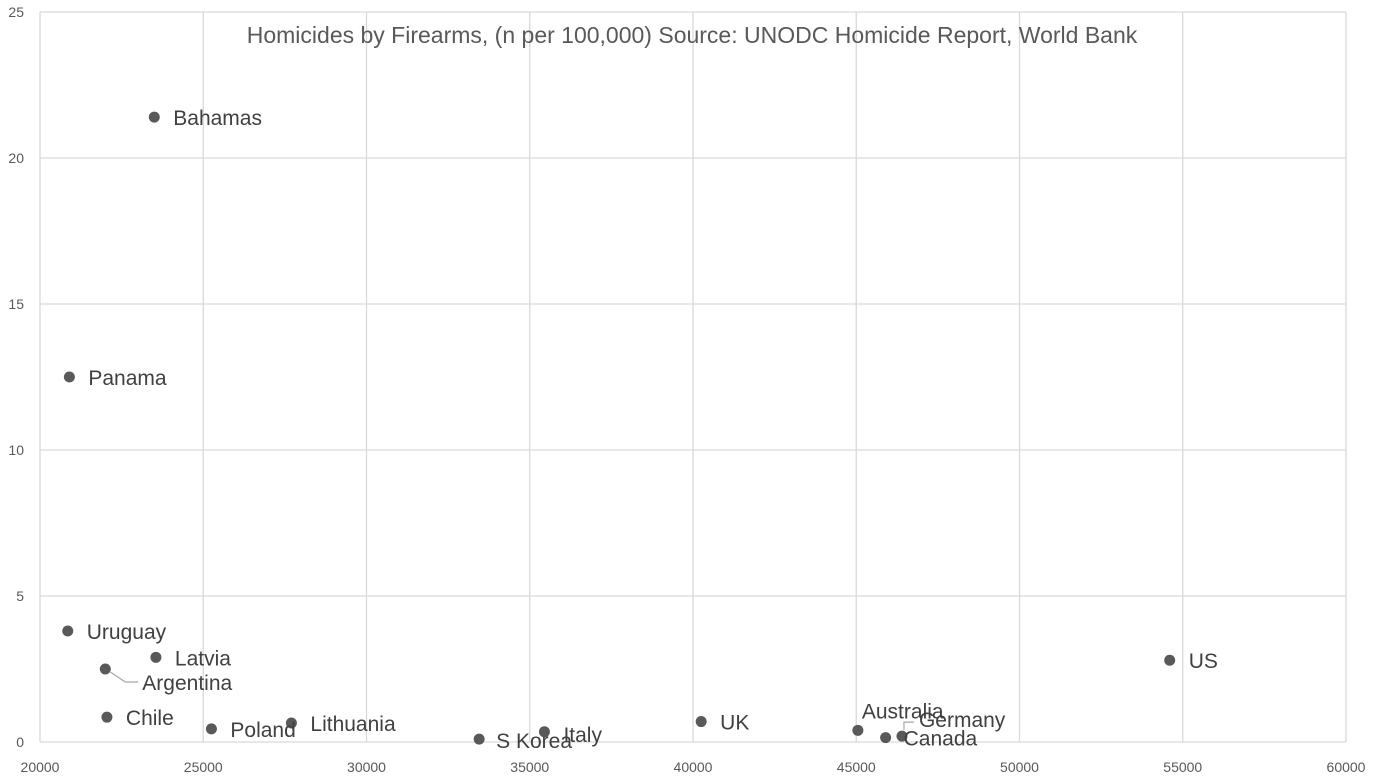  I want to click on label-italy: Italy, so click(582, 735).